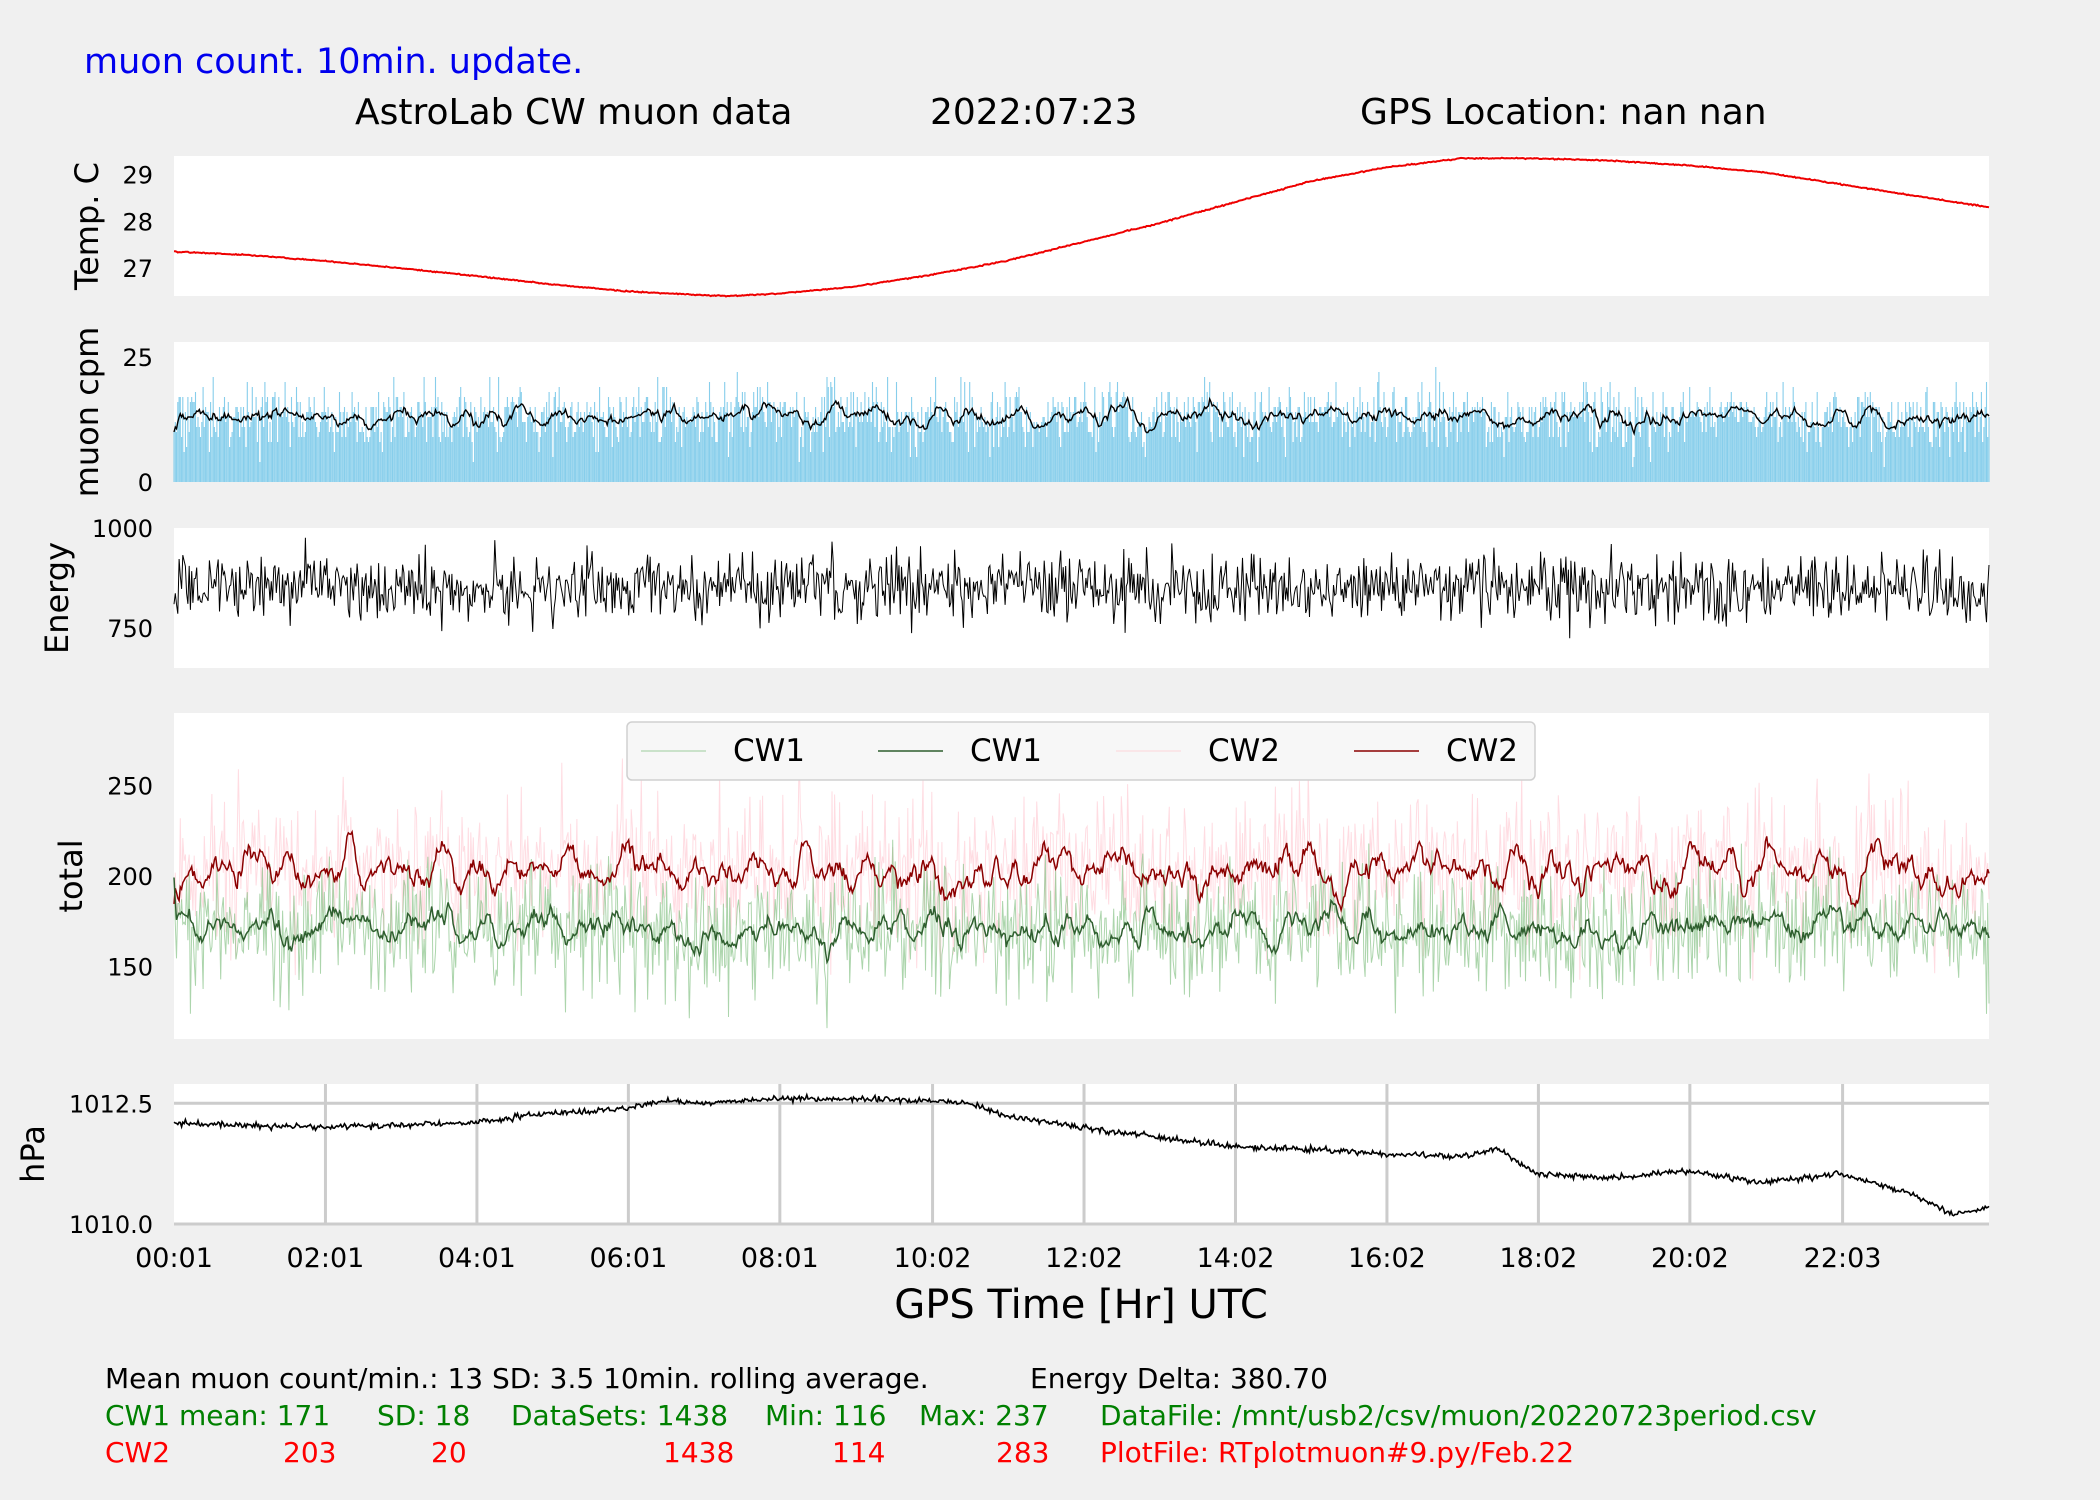 This screenshot has height=1500, width=2100. Describe the element at coordinates (1843, 1258) in the screenshot. I see `x-tick-11: 22:03` at that location.